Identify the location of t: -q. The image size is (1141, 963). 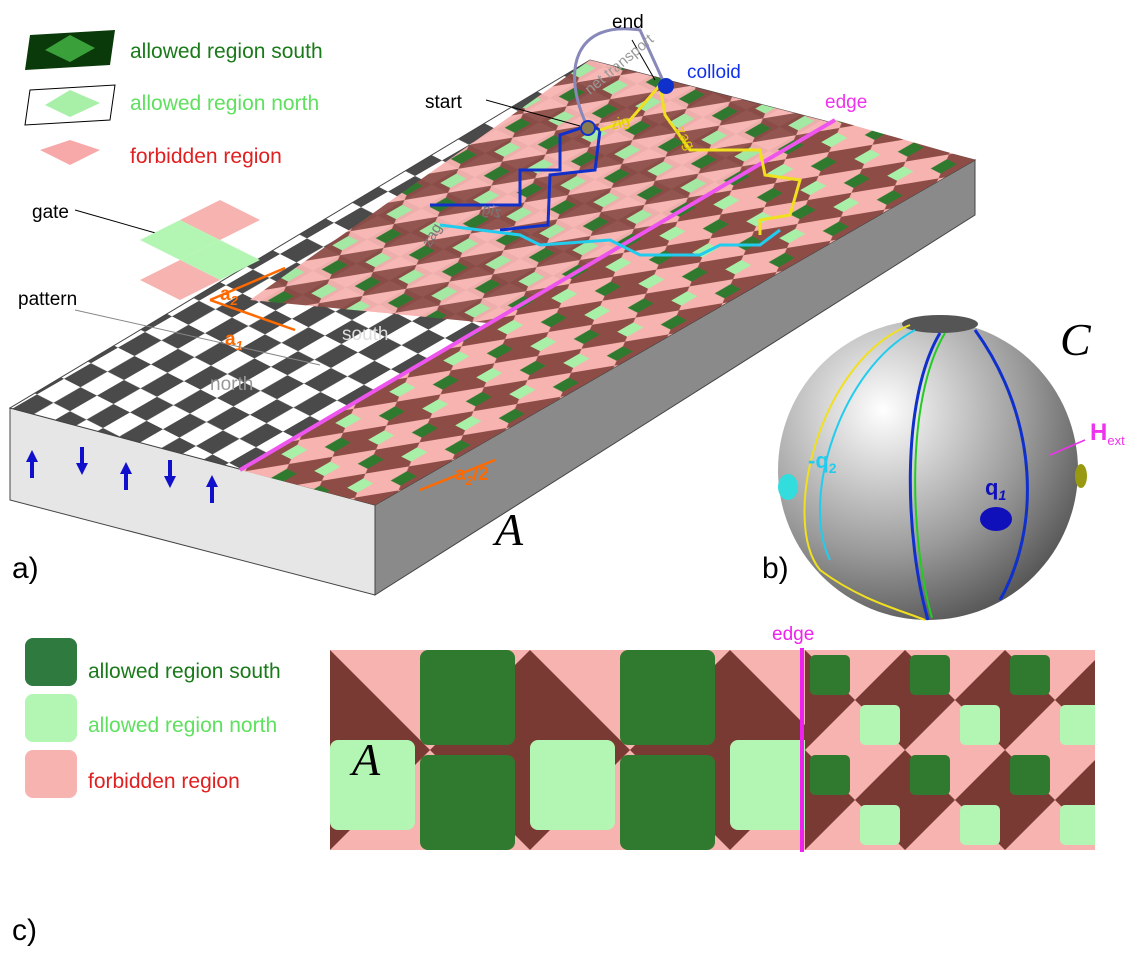
(818, 460).